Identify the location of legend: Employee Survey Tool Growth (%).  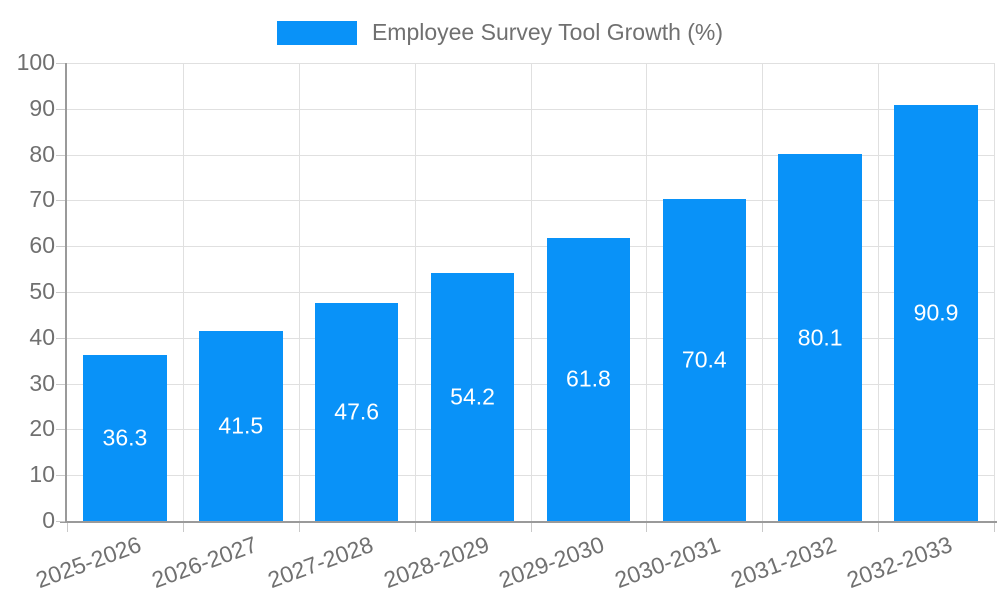
(500, 32).